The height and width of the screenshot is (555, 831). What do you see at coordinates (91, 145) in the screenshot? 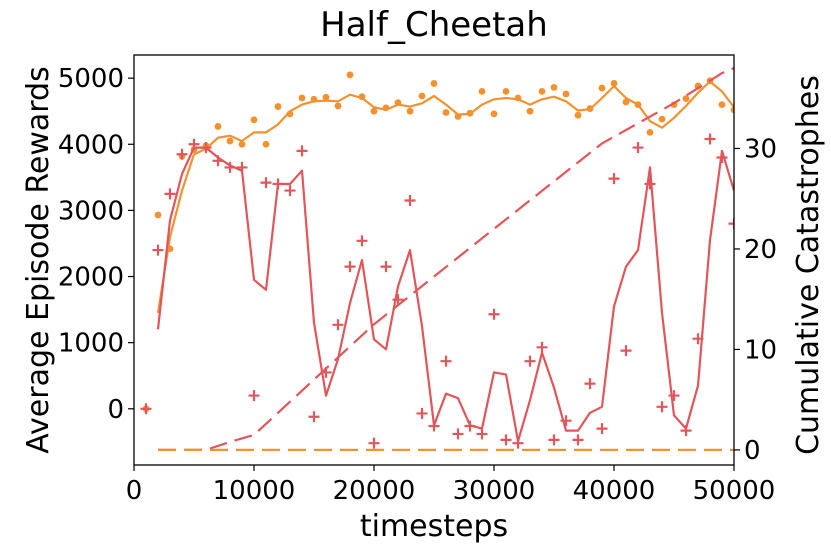
I see `y-tick-label: 4000` at bounding box center [91, 145].